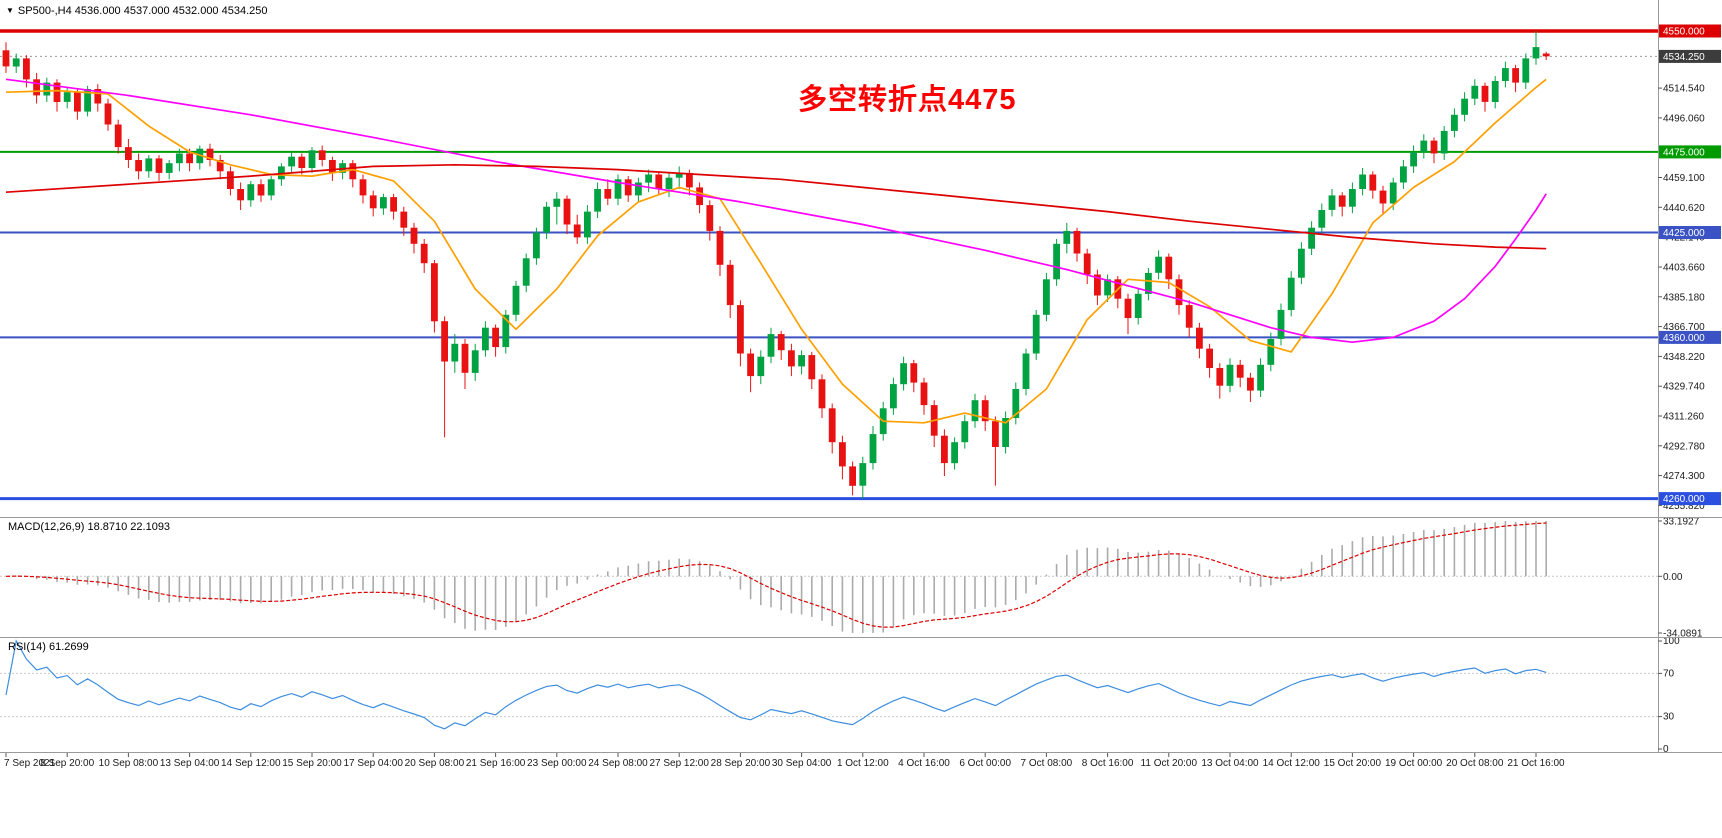  Describe the element at coordinates (1684, 506) in the screenshot. I see `price-tick-label: 4255.820` at that location.